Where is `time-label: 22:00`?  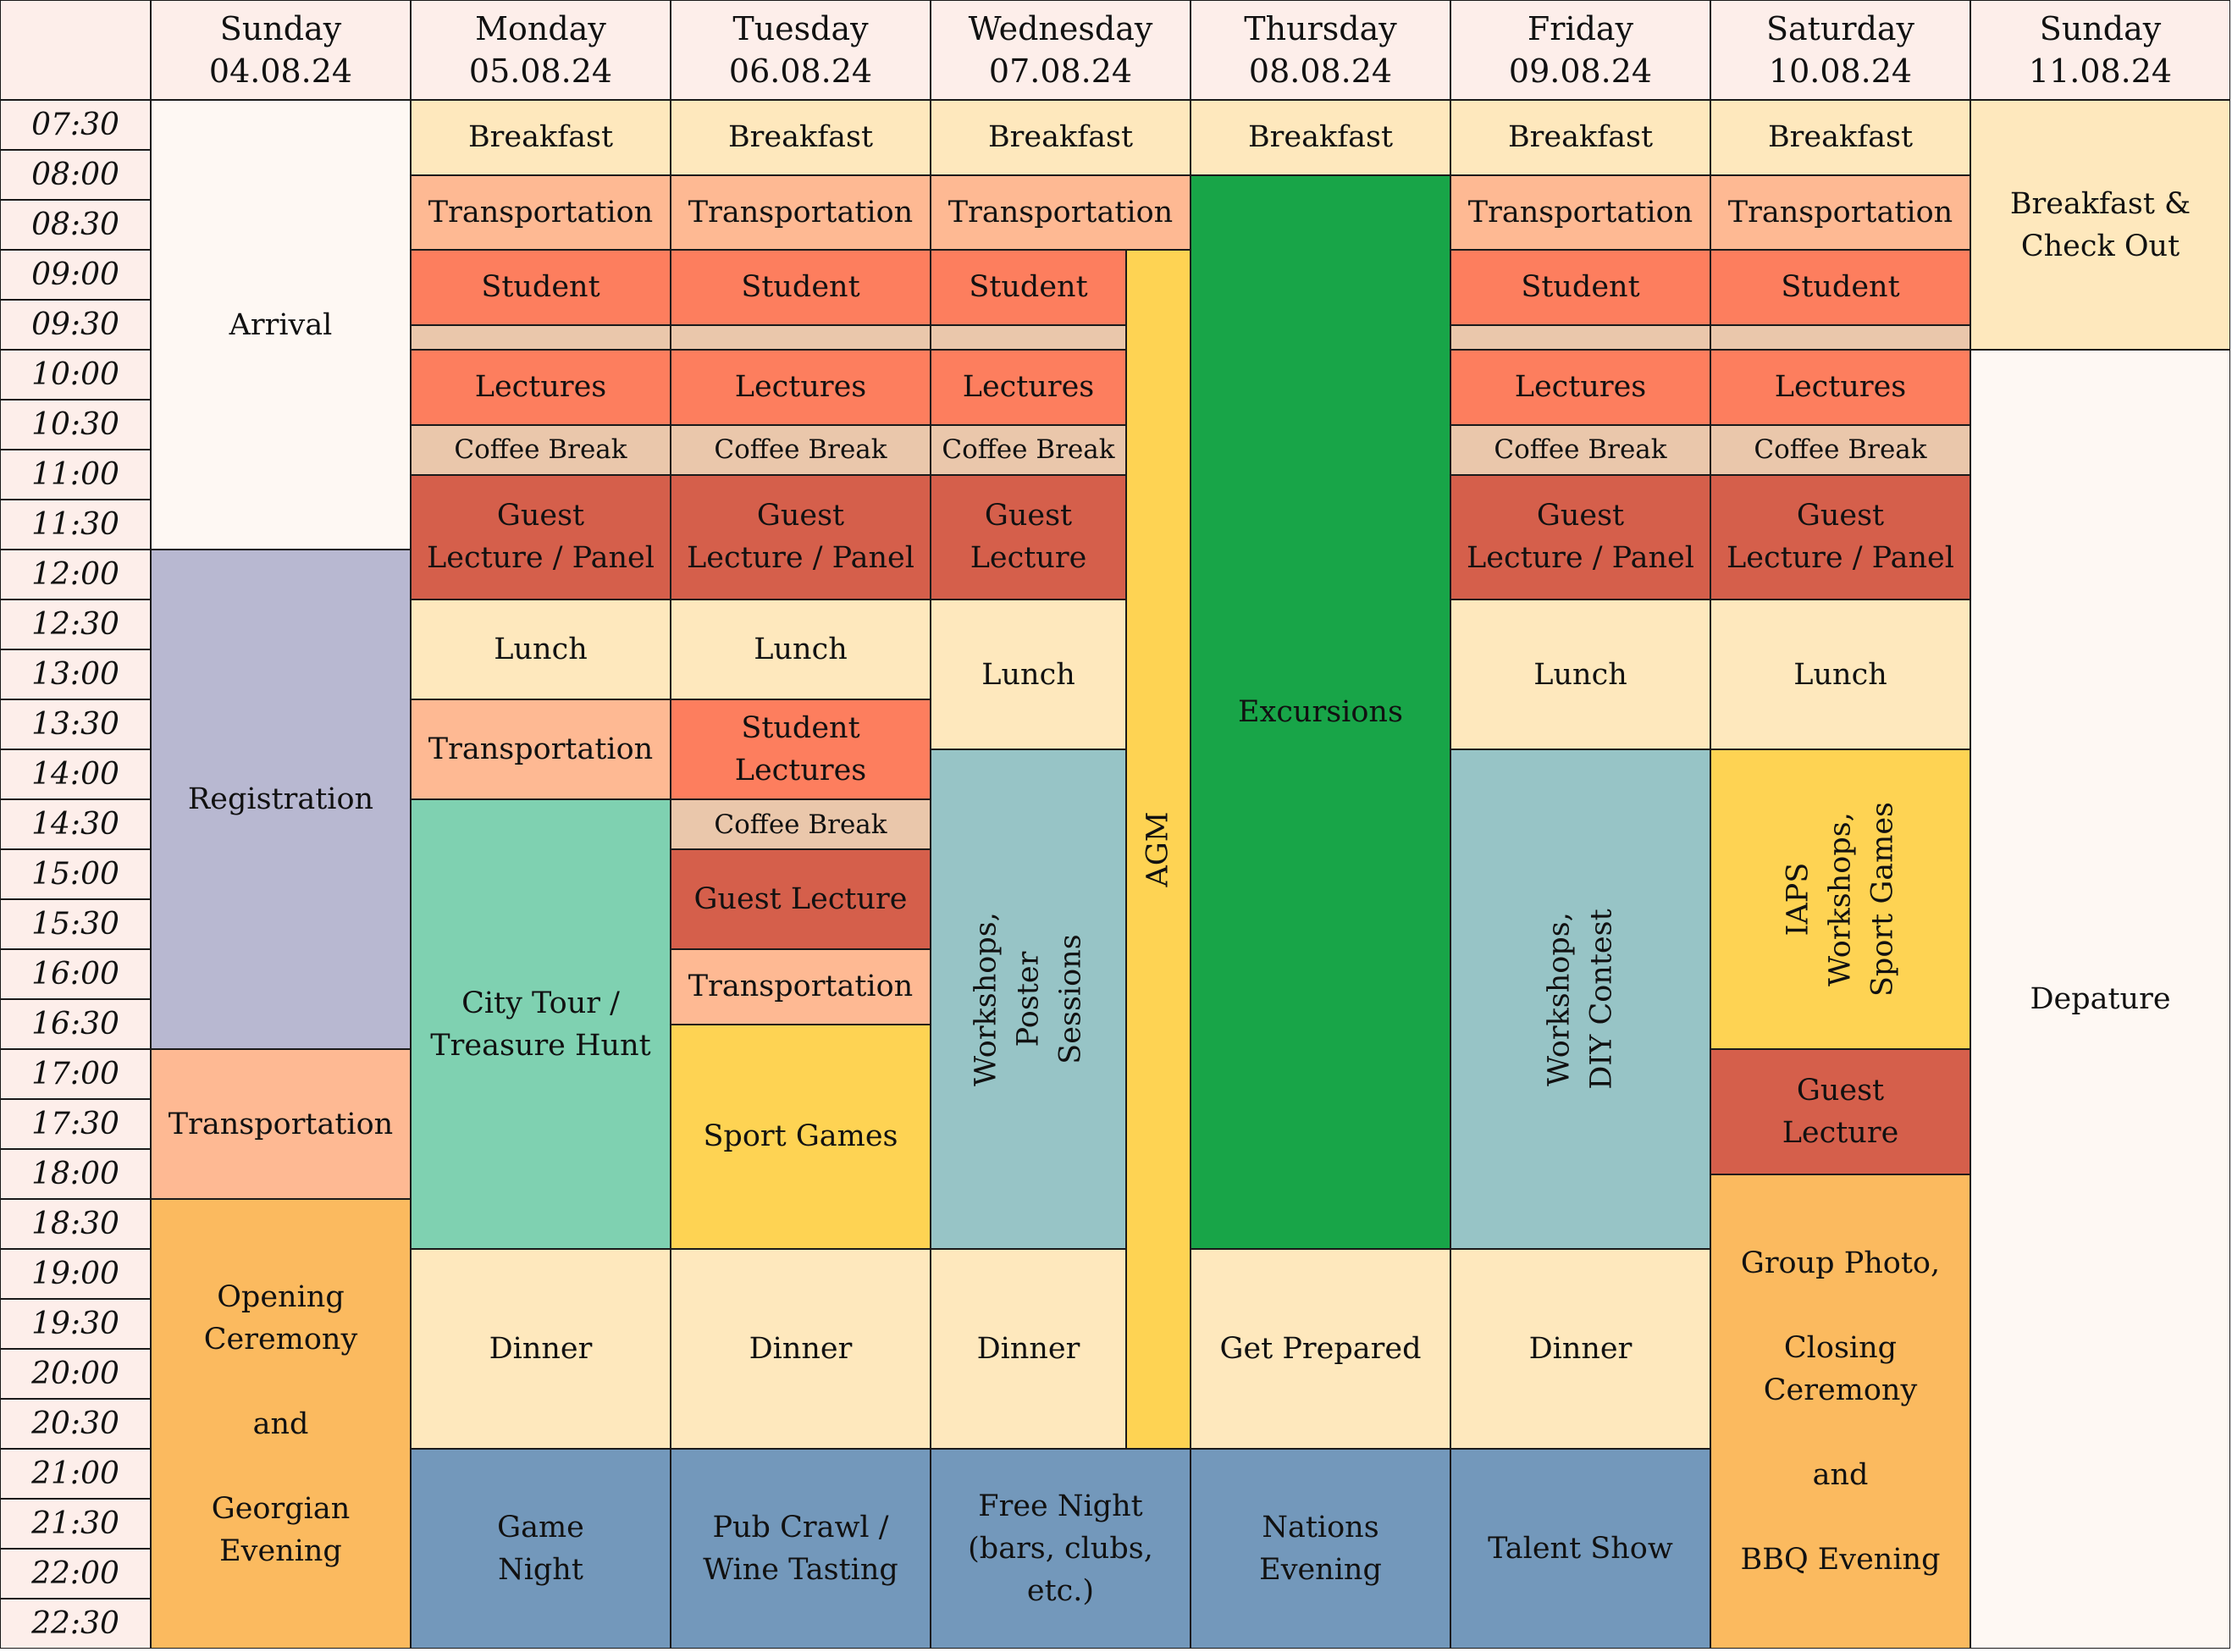 time-label: 22:00 is located at coordinates (75, 1574).